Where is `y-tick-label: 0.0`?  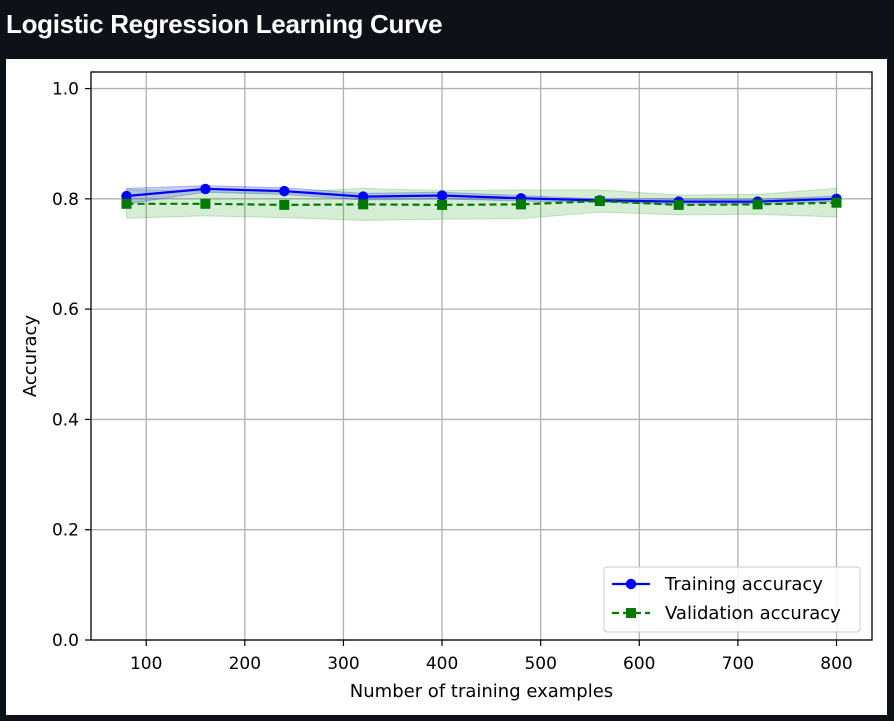
y-tick-label: 0.0 is located at coordinates (65, 641).